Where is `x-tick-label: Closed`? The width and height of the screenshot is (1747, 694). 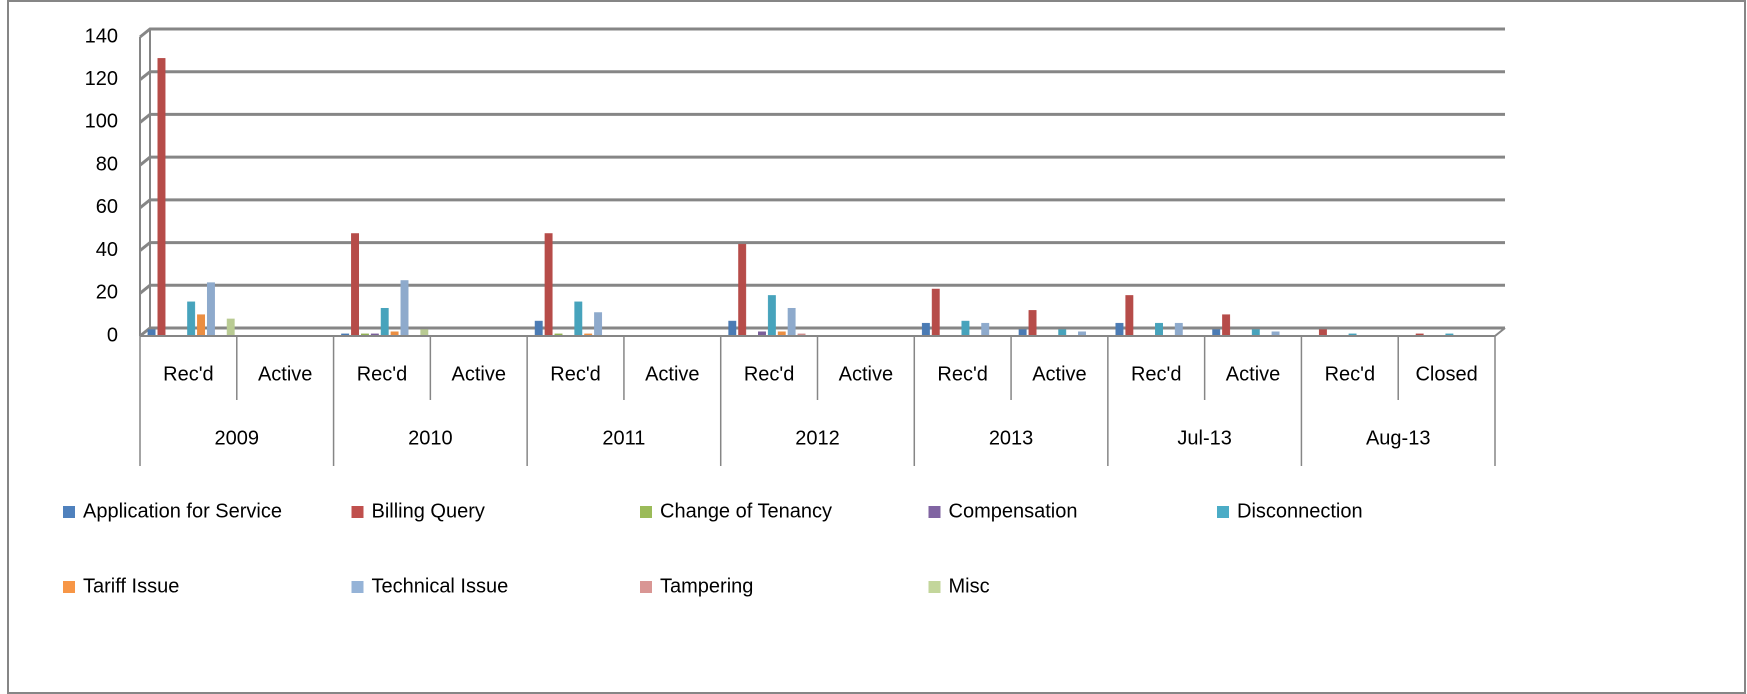 x-tick-label: Closed is located at coordinates (1446, 374).